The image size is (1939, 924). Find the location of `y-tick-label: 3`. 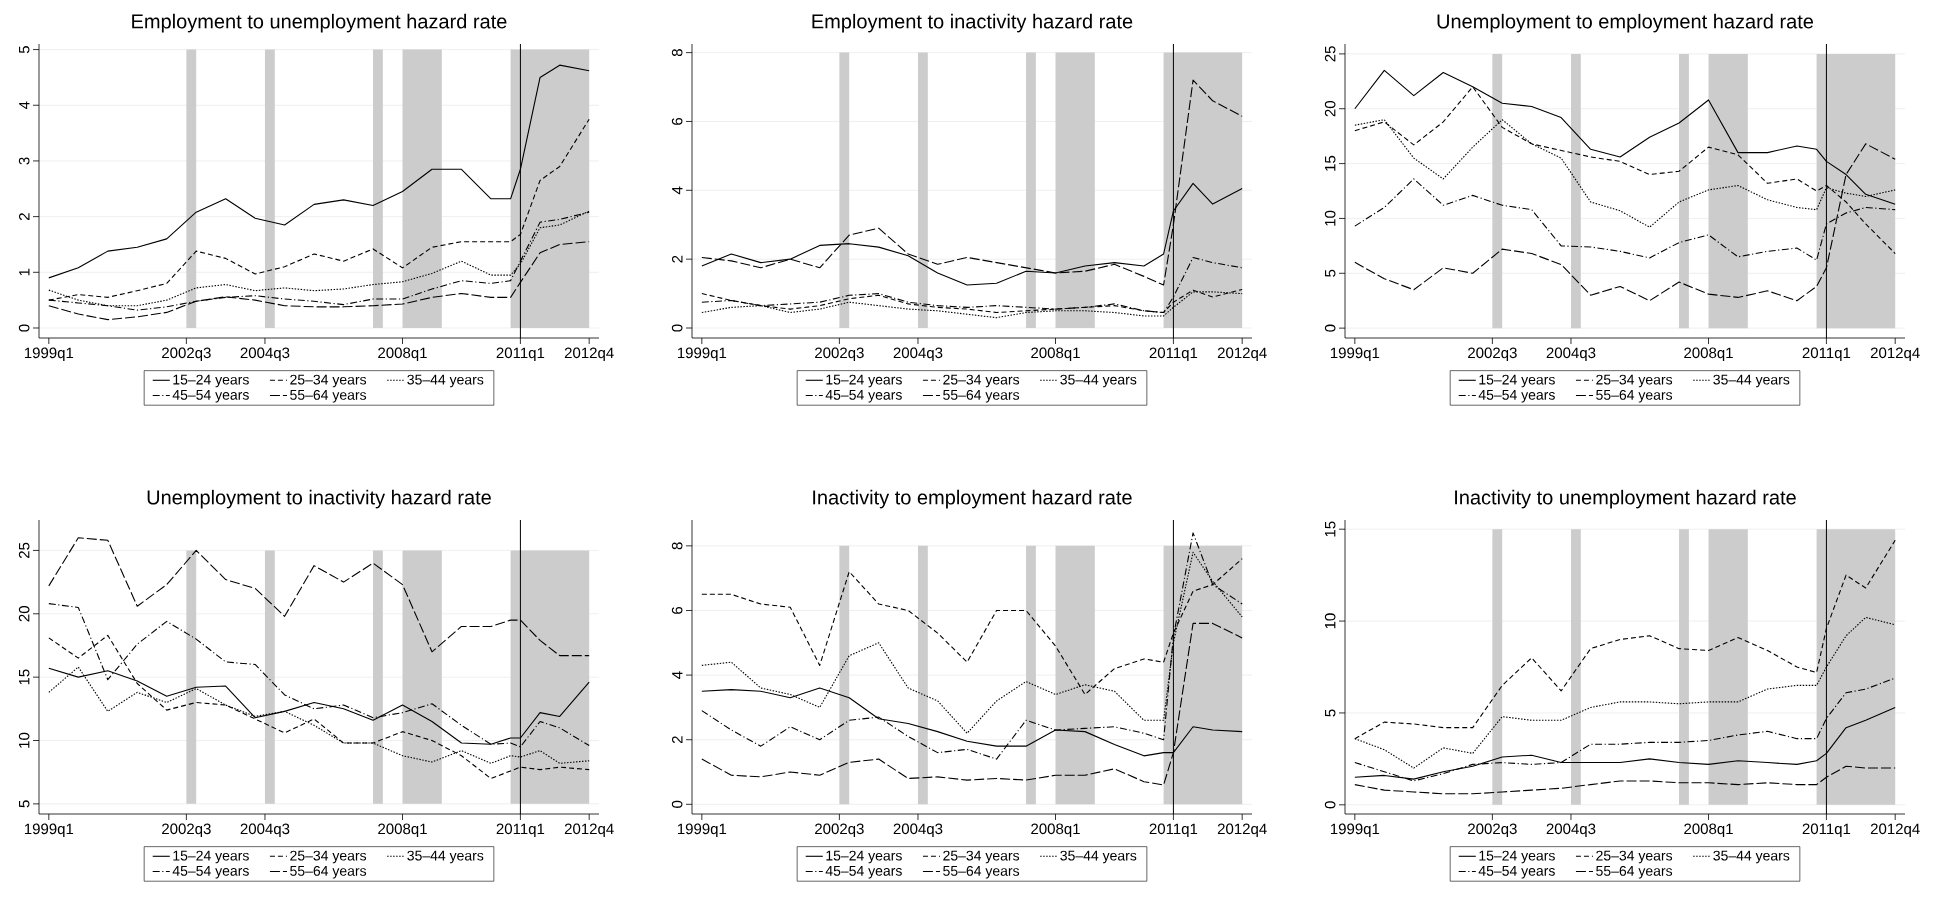

y-tick-label: 3 is located at coordinates (24, 161).